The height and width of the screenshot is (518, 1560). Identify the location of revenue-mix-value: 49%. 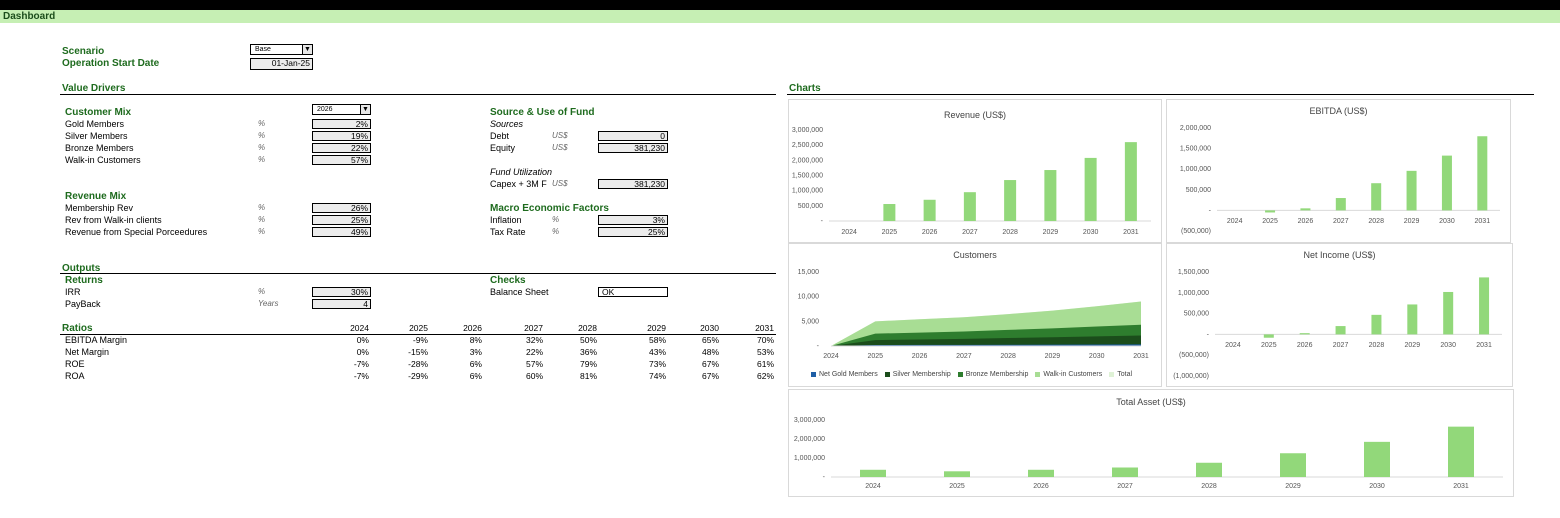
(341, 232).